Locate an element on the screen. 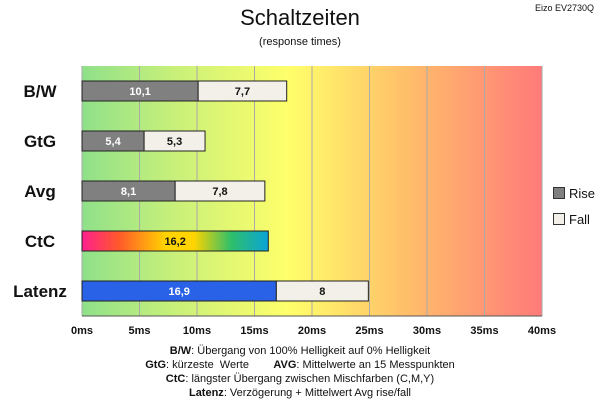  chart-title: Schaltzeiten is located at coordinates (300, 17).